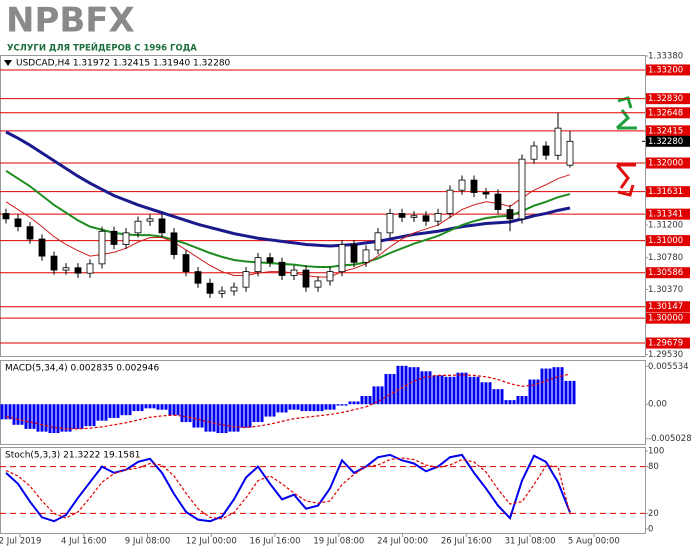 This screenshot has width=691, height=549. What do you see at coordinates (669, 439) in the screenshot?
I see `y-tick-label: -0.005028` at bounding box center [669, 439].